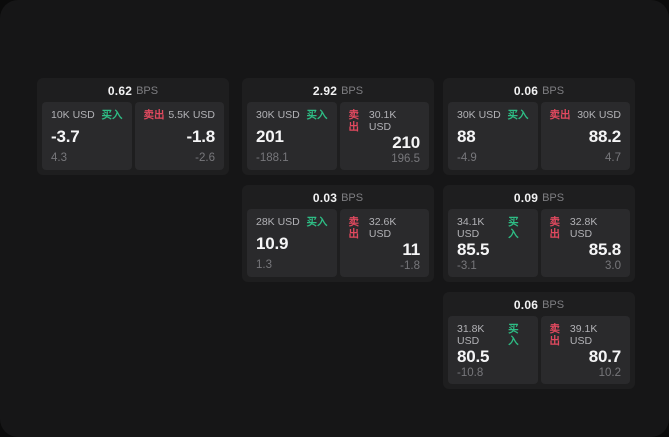 This screenshot has width=669, height=437. What do you see at coordinates (604, 356) in the screenshot?
I see `sell-price: 80.7` at bounding box center [604, 356].